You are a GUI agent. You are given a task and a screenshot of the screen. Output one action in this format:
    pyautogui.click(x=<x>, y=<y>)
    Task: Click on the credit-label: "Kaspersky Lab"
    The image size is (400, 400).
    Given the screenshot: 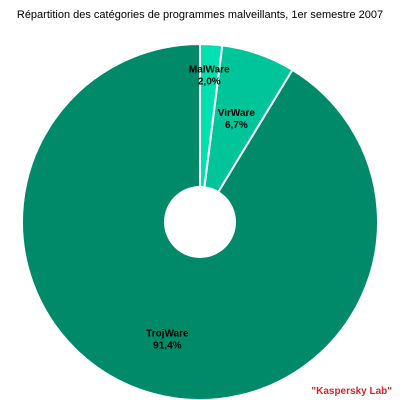 What is the action you would take?
    pyautogui.click(x=351, y=391)
    